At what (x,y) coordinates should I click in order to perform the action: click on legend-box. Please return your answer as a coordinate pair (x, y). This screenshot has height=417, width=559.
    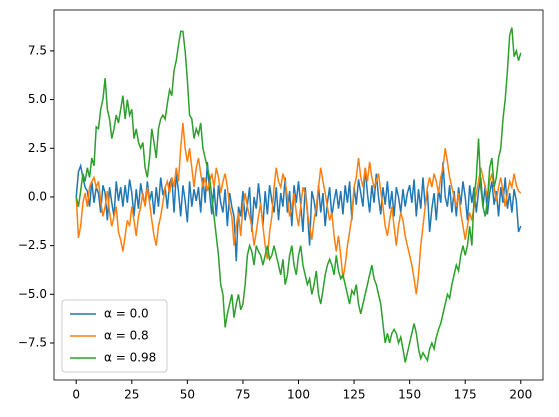
    Looking at the image, I should click on (114, 336).